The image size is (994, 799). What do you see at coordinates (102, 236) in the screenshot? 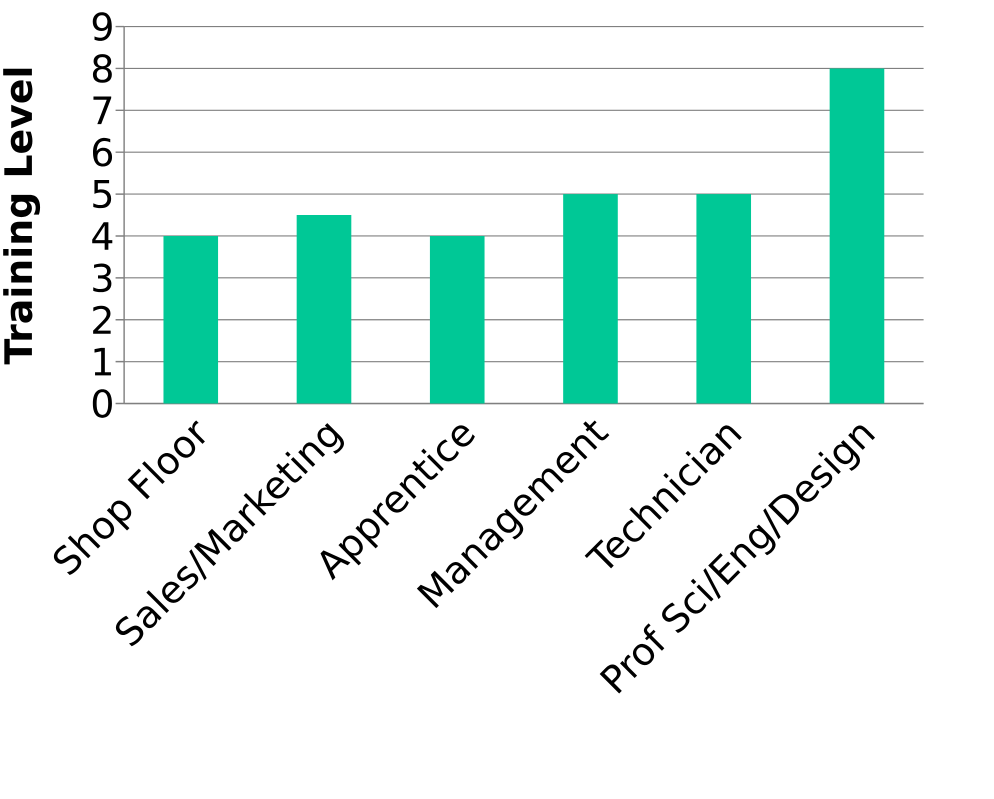
I see `y-tick-label: 4` at bounding box center [102, 236].